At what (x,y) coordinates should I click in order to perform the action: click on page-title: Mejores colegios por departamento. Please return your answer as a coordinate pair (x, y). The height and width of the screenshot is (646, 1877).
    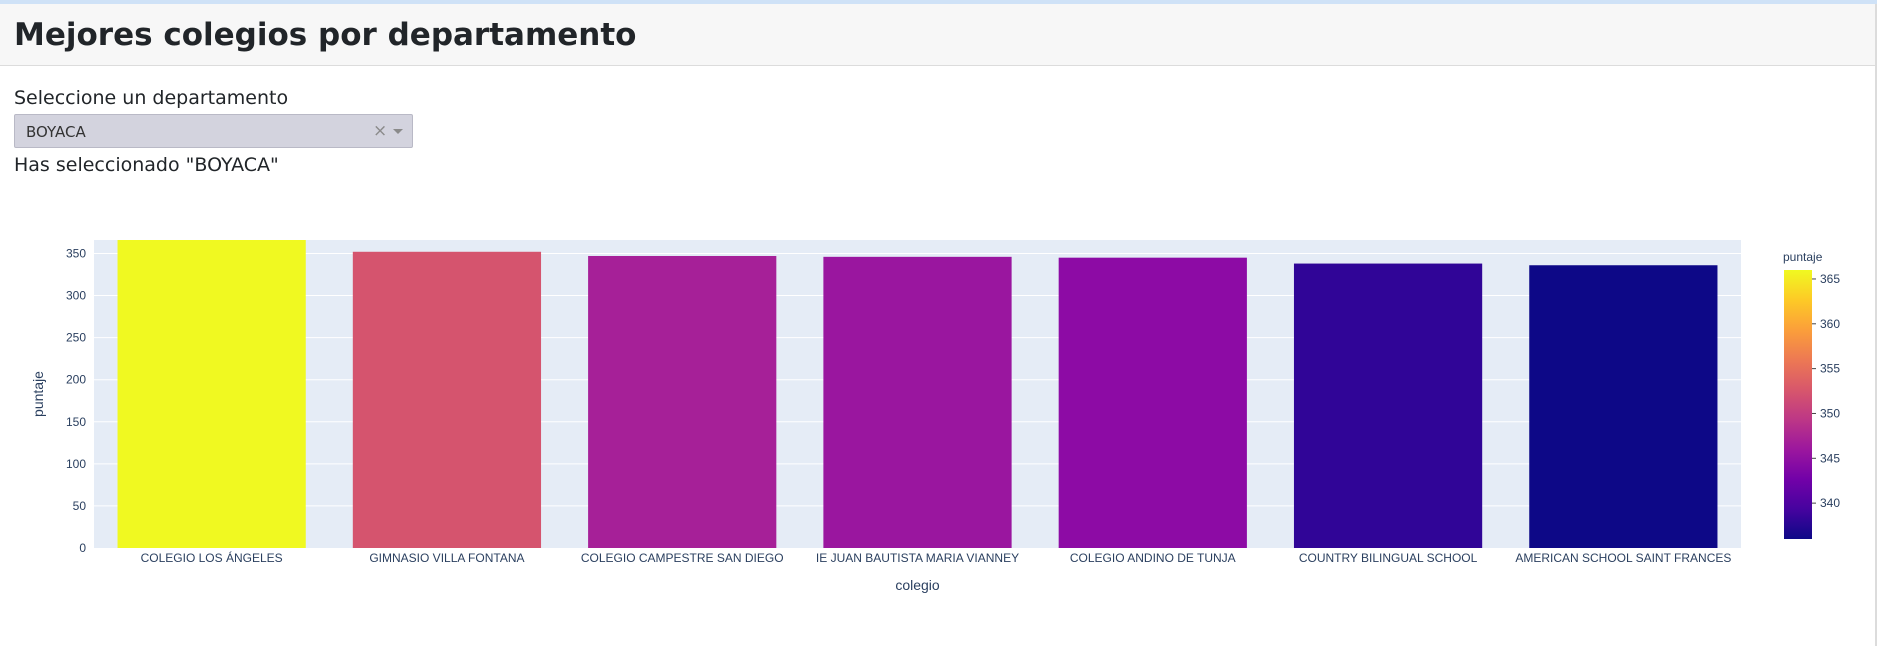
    Looking at the image, I should click on (325, 35).